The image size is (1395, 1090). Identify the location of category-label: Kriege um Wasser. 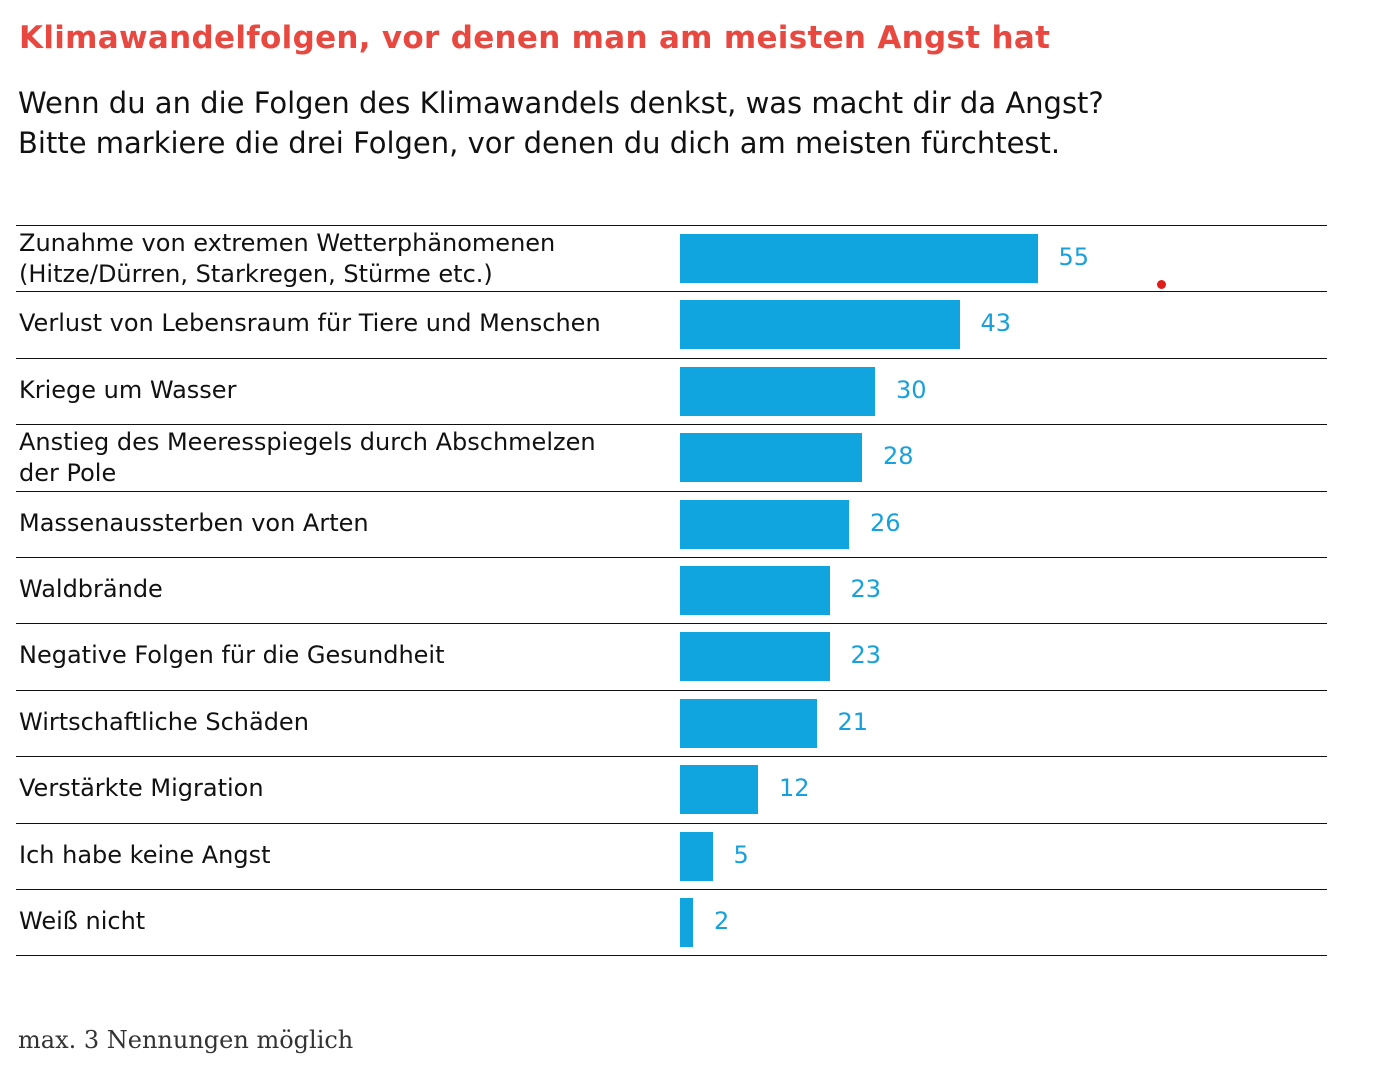
(128, 389).